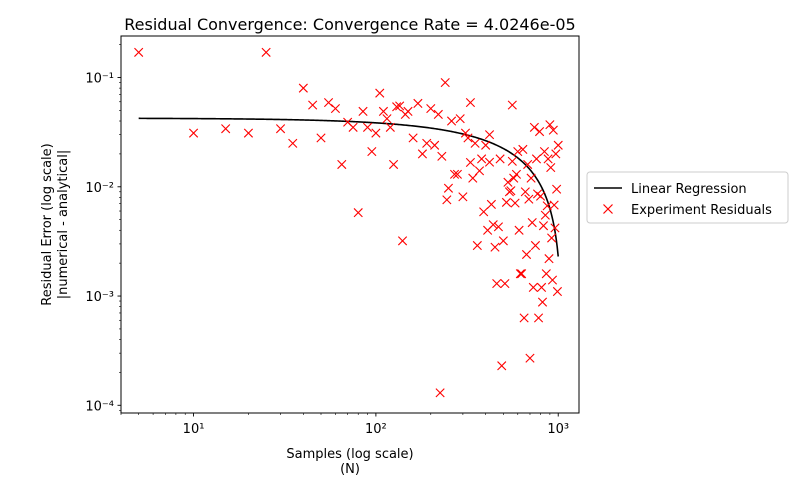 The image size is (800, 484). Describe the element at coordinates (608, 209) in the screenshot. I see `legend-x-marker-swatch` at that location.